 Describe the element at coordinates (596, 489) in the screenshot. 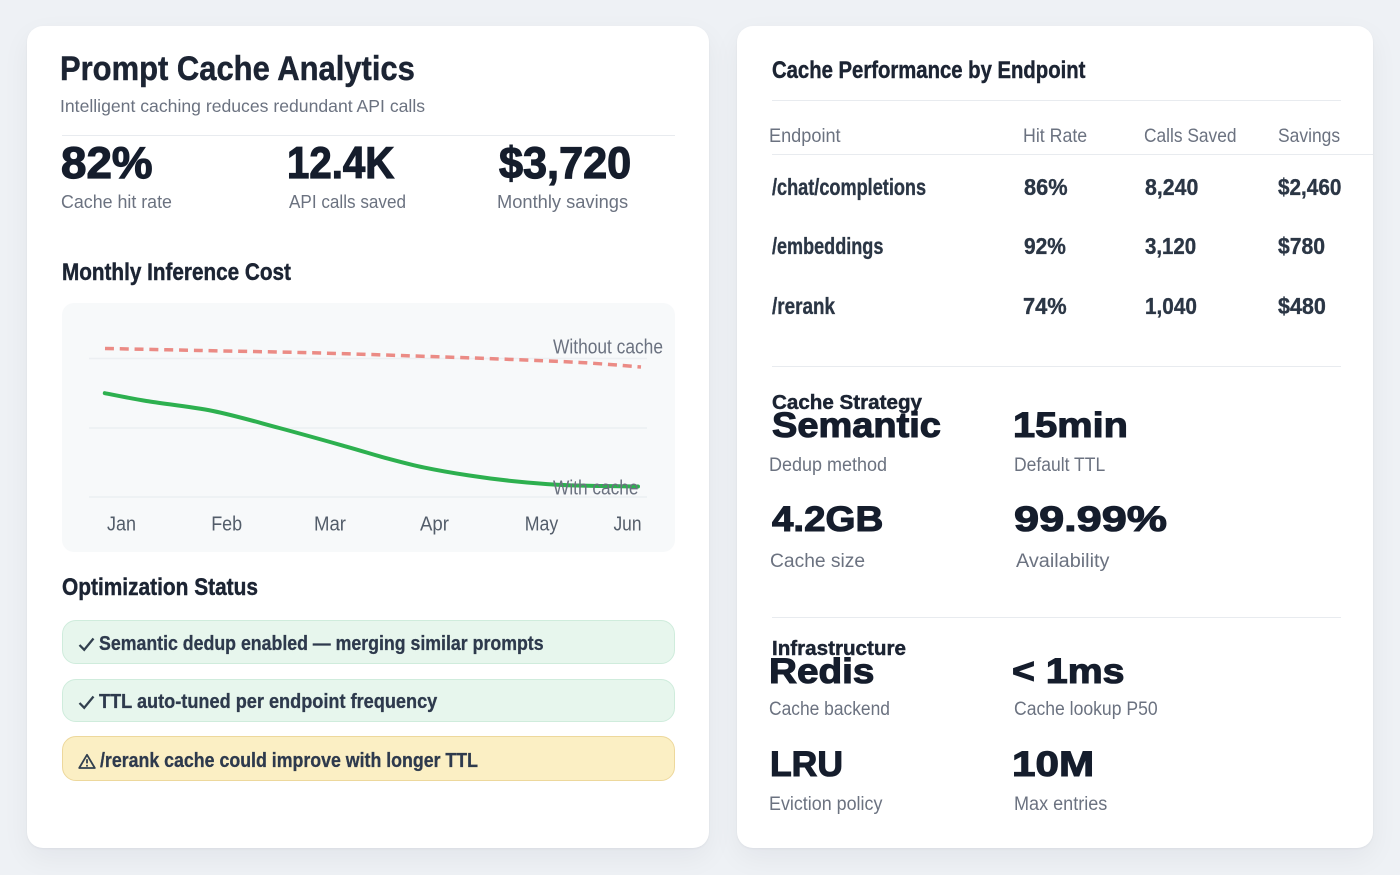

I see `svg-text: With cache` at that location.